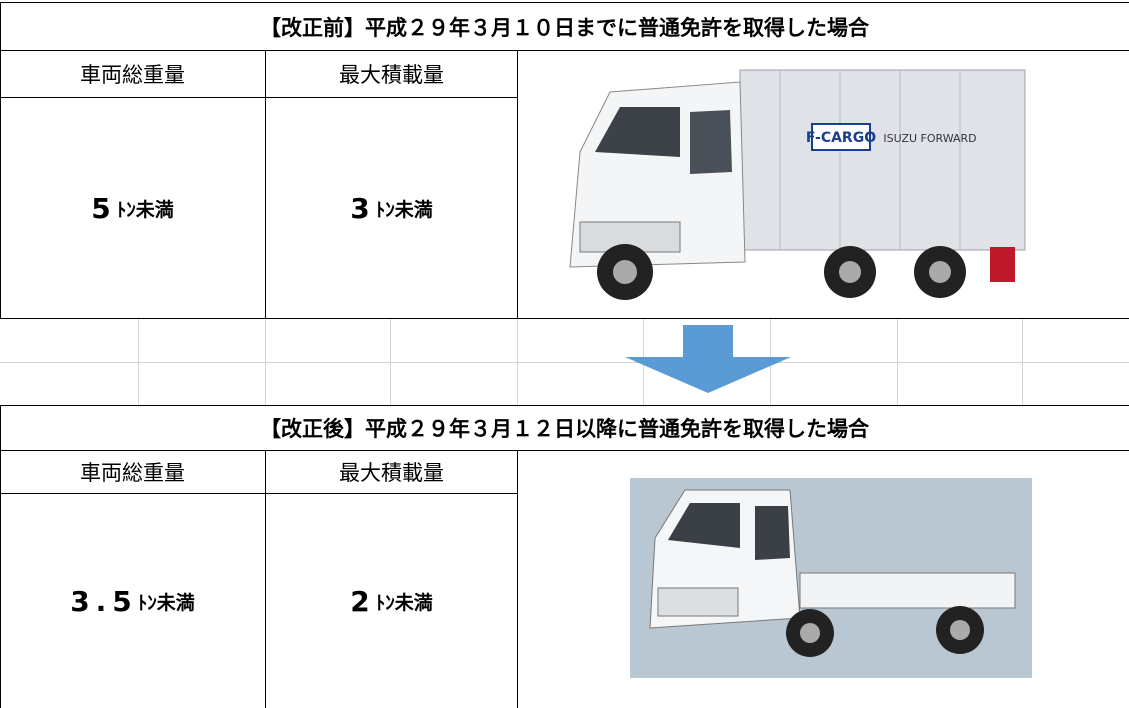 Image resolution: width=1129 pixels, height=708 pixels. Describe the element at coordinates (708, 359) in the screenshot. I see `down-arrow` at that location.